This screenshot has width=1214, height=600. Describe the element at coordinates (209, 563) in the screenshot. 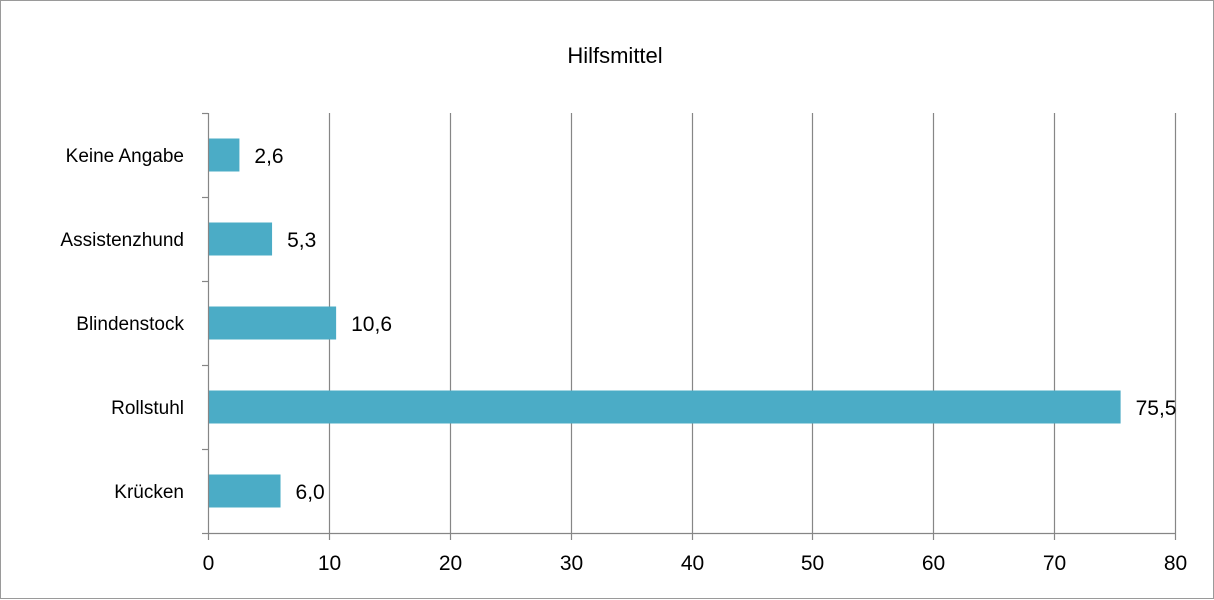

I see `x-tick-label-0: 0` at that location.